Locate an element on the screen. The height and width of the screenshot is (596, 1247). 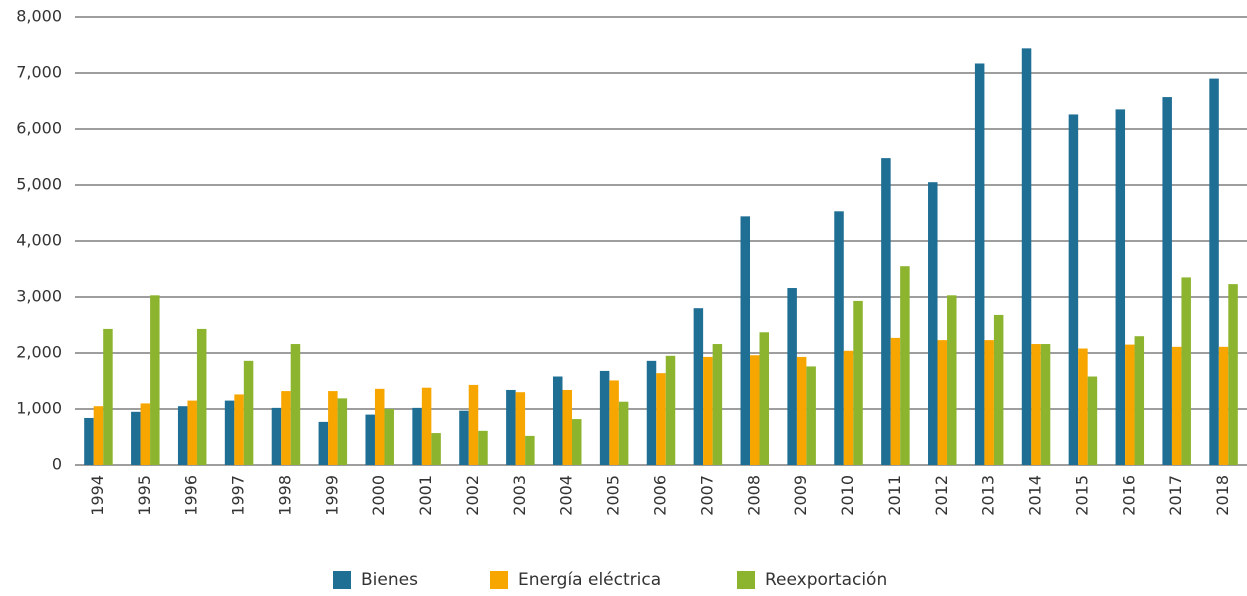
x-tick-label: 2002 is located at coordinates (472, 495).